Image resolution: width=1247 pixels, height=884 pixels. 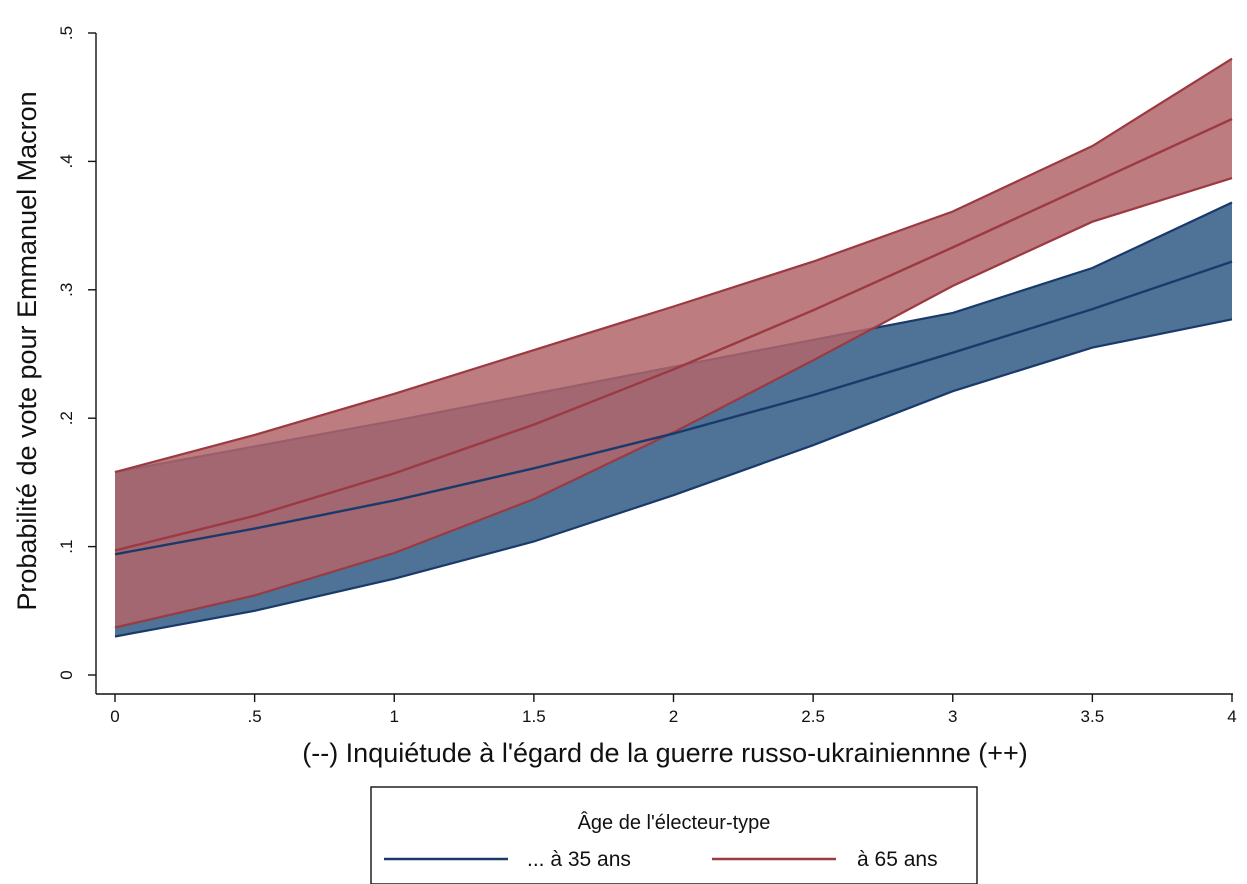 What do you see at coordinates (1093, 716) in the screenshot?
I see `x-tick-label: 3.5` at bounding box center [1093, 716].